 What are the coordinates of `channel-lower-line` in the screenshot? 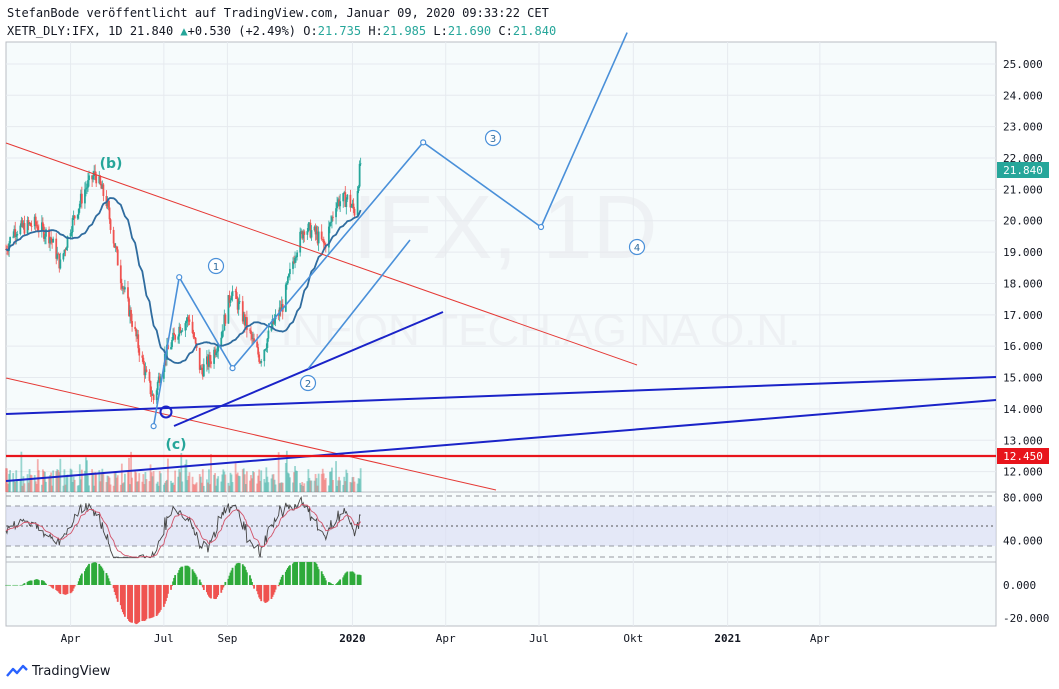 It's located at (251, 434).